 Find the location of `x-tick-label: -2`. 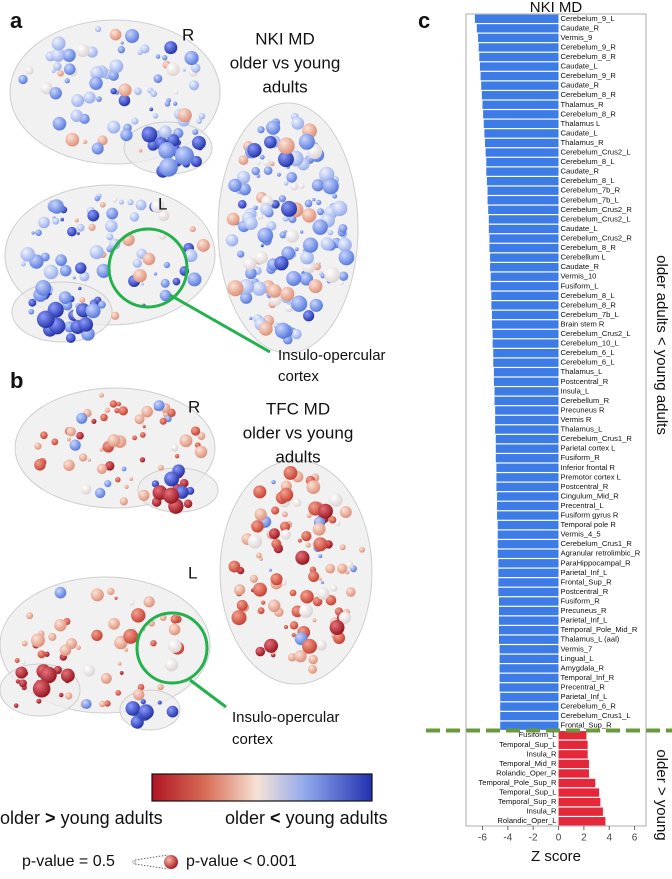

x-tick-label: -2 is located at coordinates (533, 838).